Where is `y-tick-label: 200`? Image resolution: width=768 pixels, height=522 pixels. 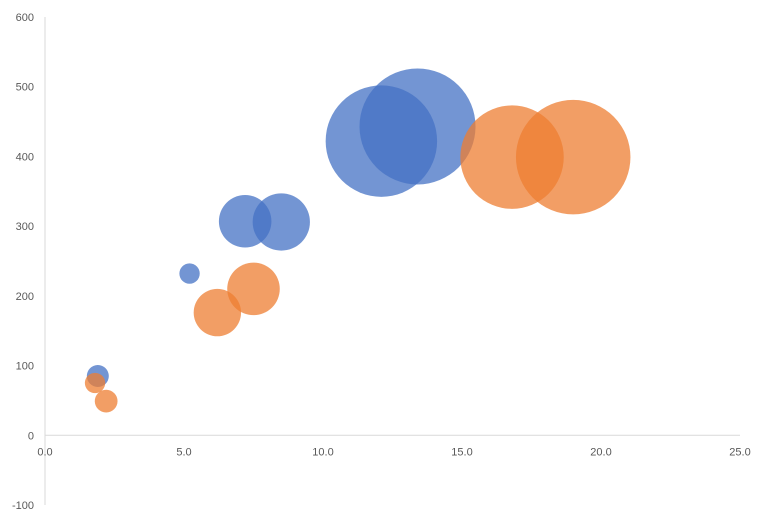
y-tick-label: 200 is located at coordinates (25, 297).